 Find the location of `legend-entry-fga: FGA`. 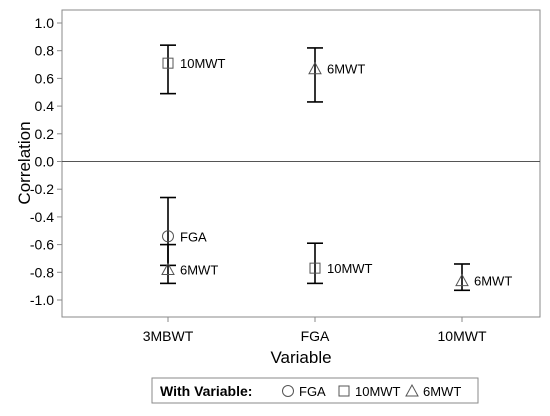

legend-entry-fga: FGA is located at coordinates (304, 391).